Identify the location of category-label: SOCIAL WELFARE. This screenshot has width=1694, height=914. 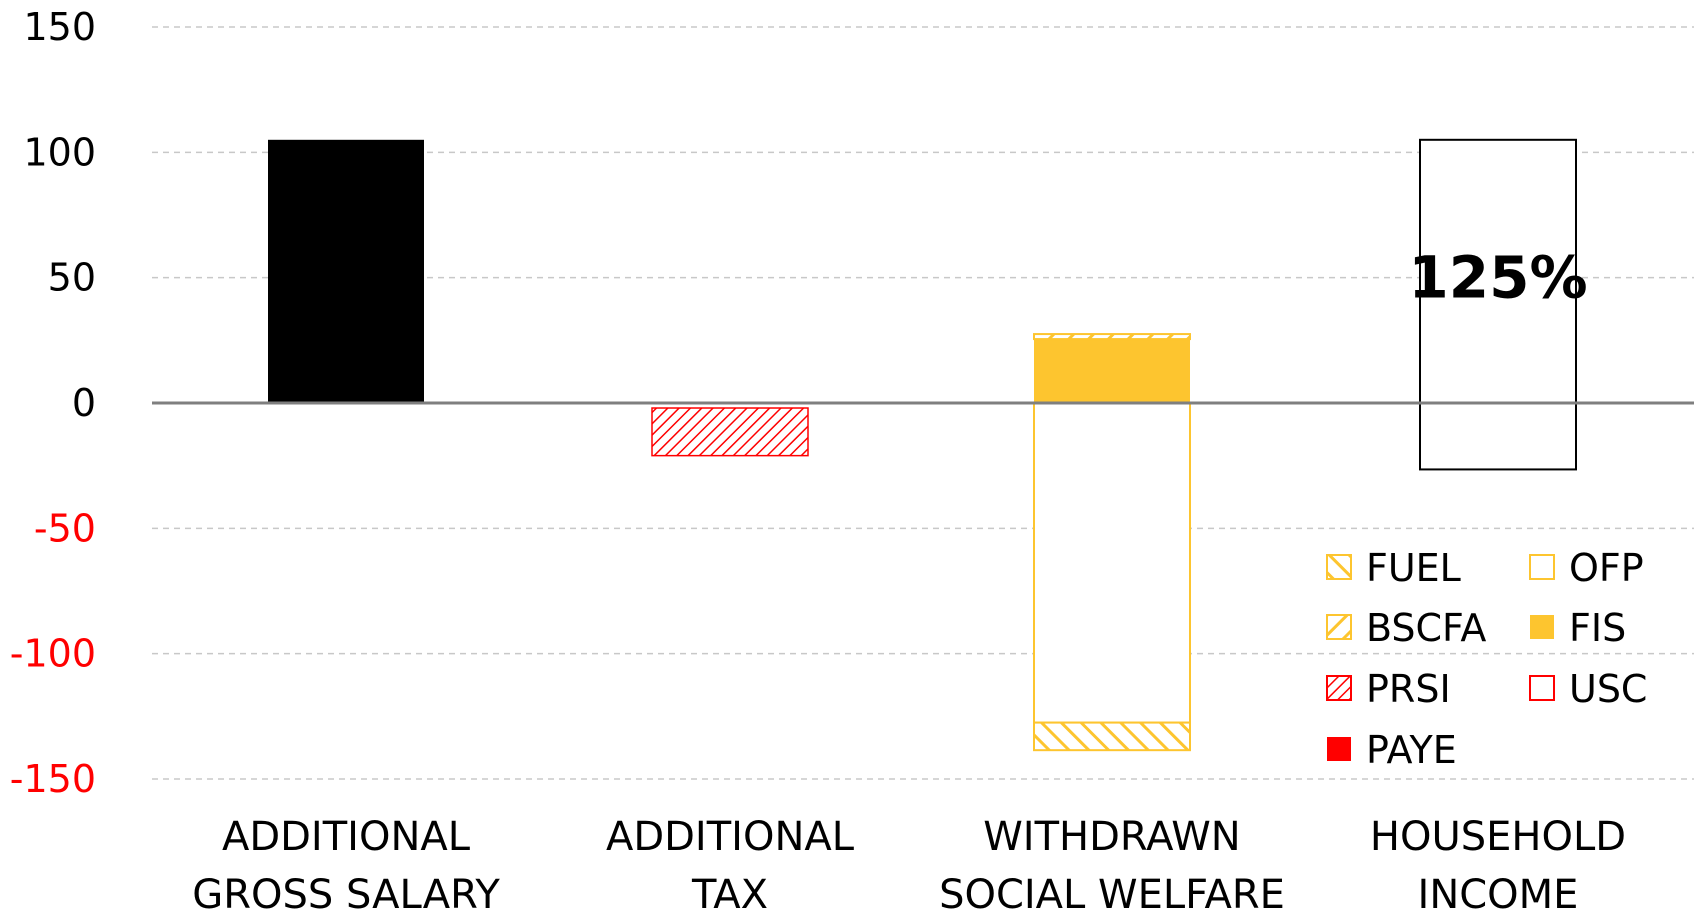
(1112, 893).